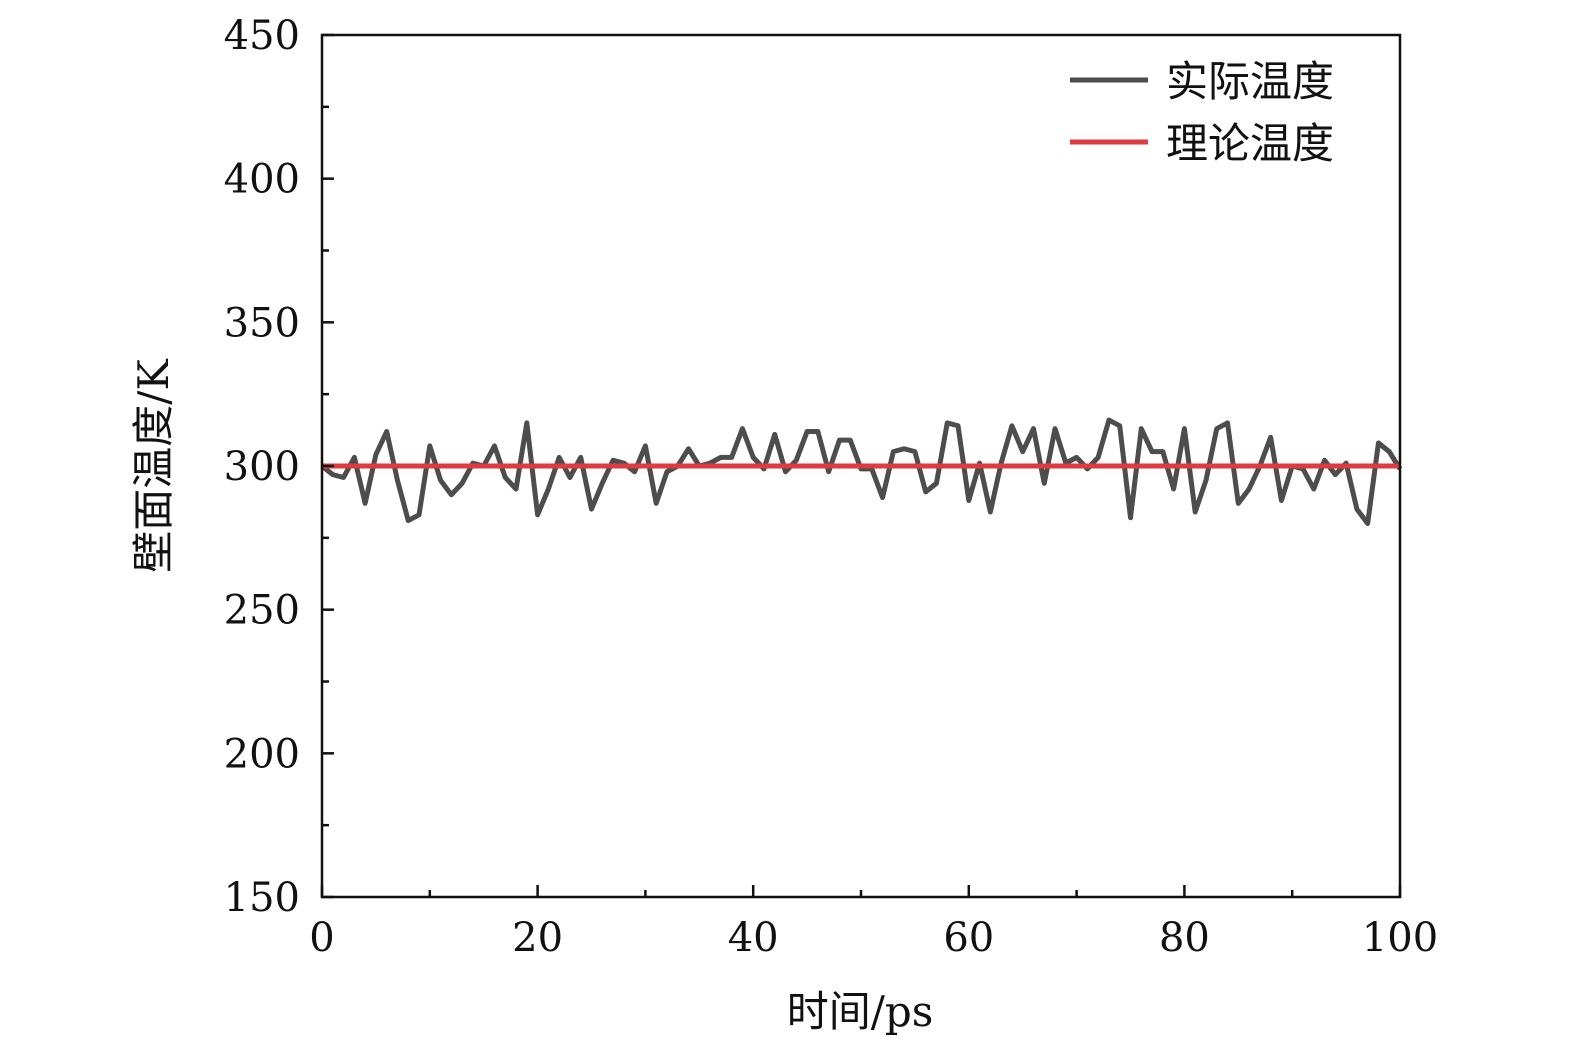 The image size is (1575, 1053). What do you see at coordinates (860, 1011) in the screenshot?
I see `x-axis-title: 时间/ps` at bounding box center [860, 1011].